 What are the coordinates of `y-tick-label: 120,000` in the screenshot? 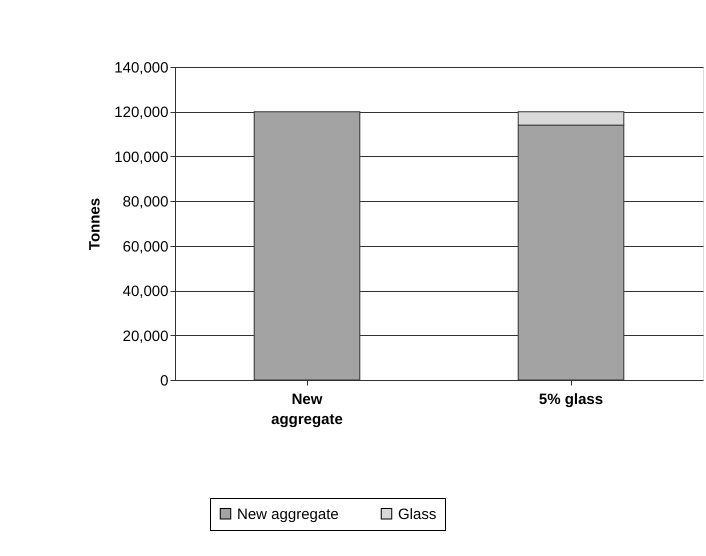 It's located at (141, 113).